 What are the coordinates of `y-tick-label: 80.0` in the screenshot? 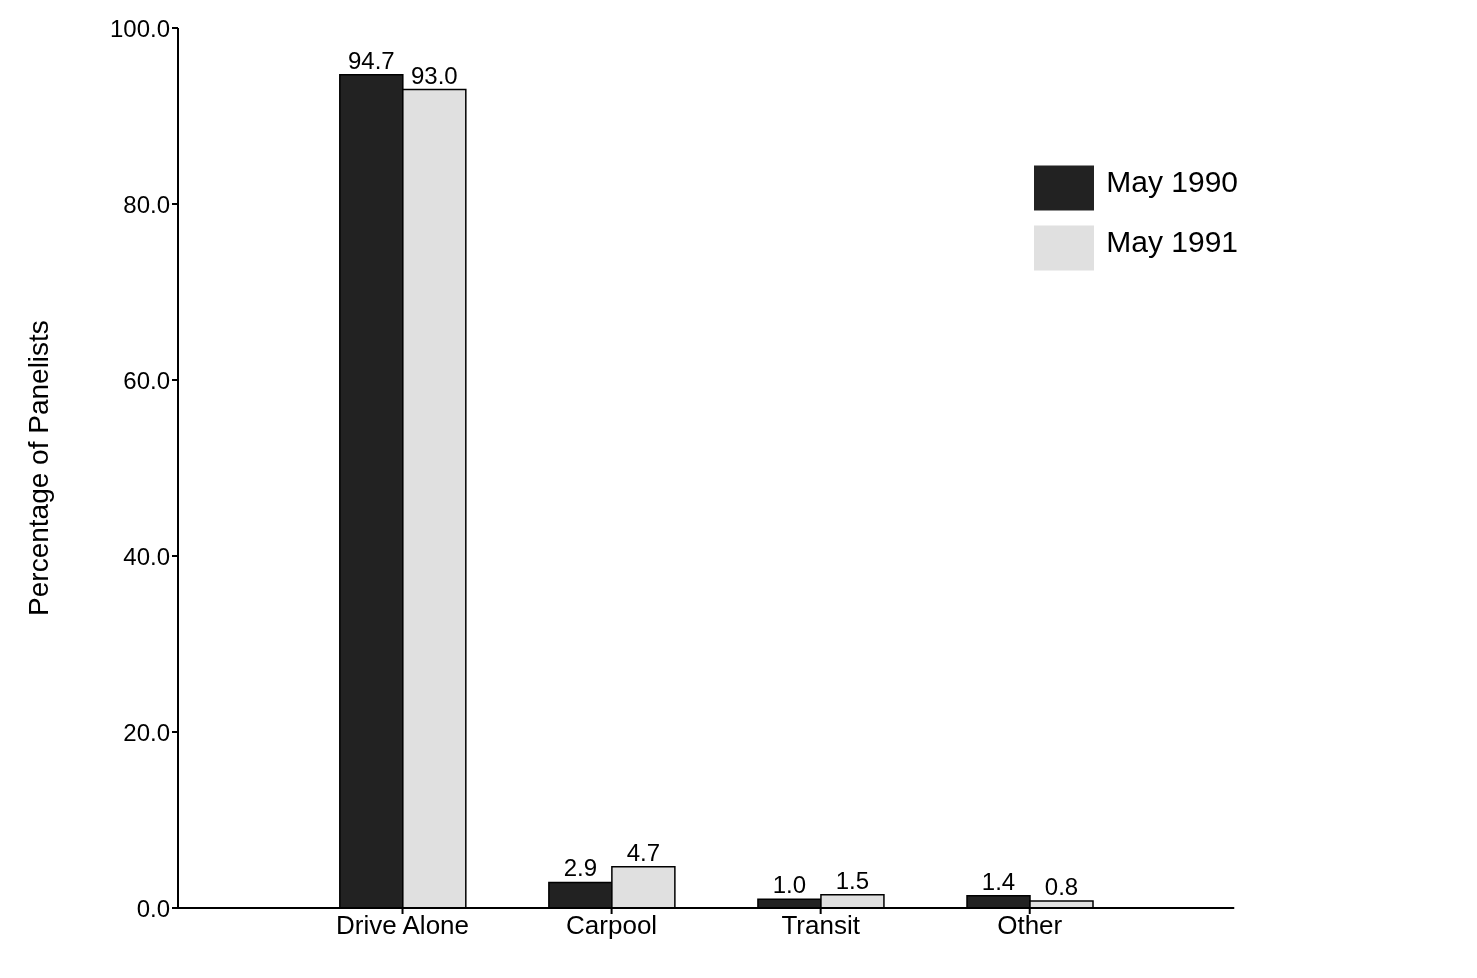 It's located at (146, 204).